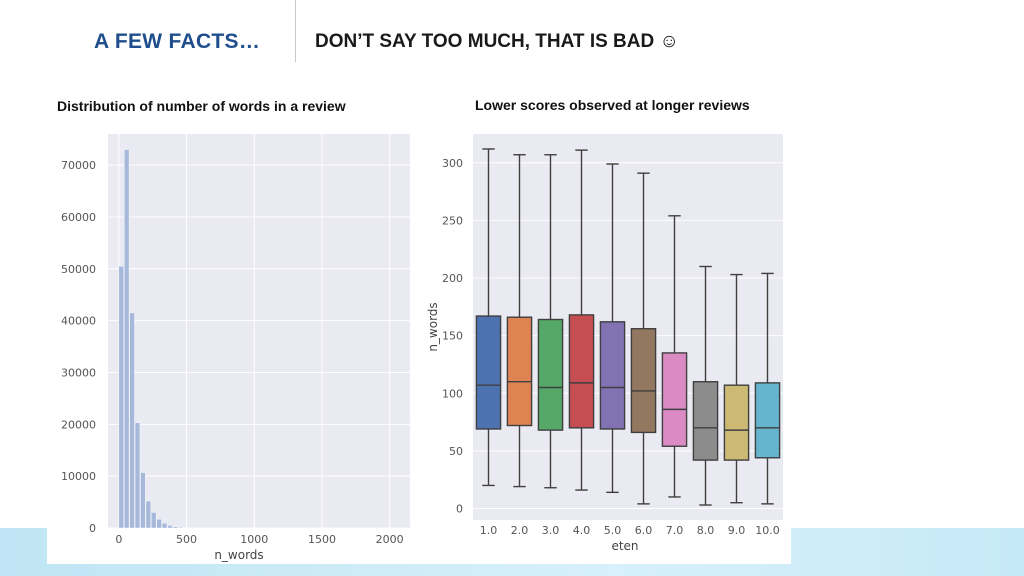 The width and height of the screenshot is (1024, 576). What do you see at coordinates (92, 528) in the screenshot?
I see `histogram-y-tick-label: 0` at bounding box center [92, 528].